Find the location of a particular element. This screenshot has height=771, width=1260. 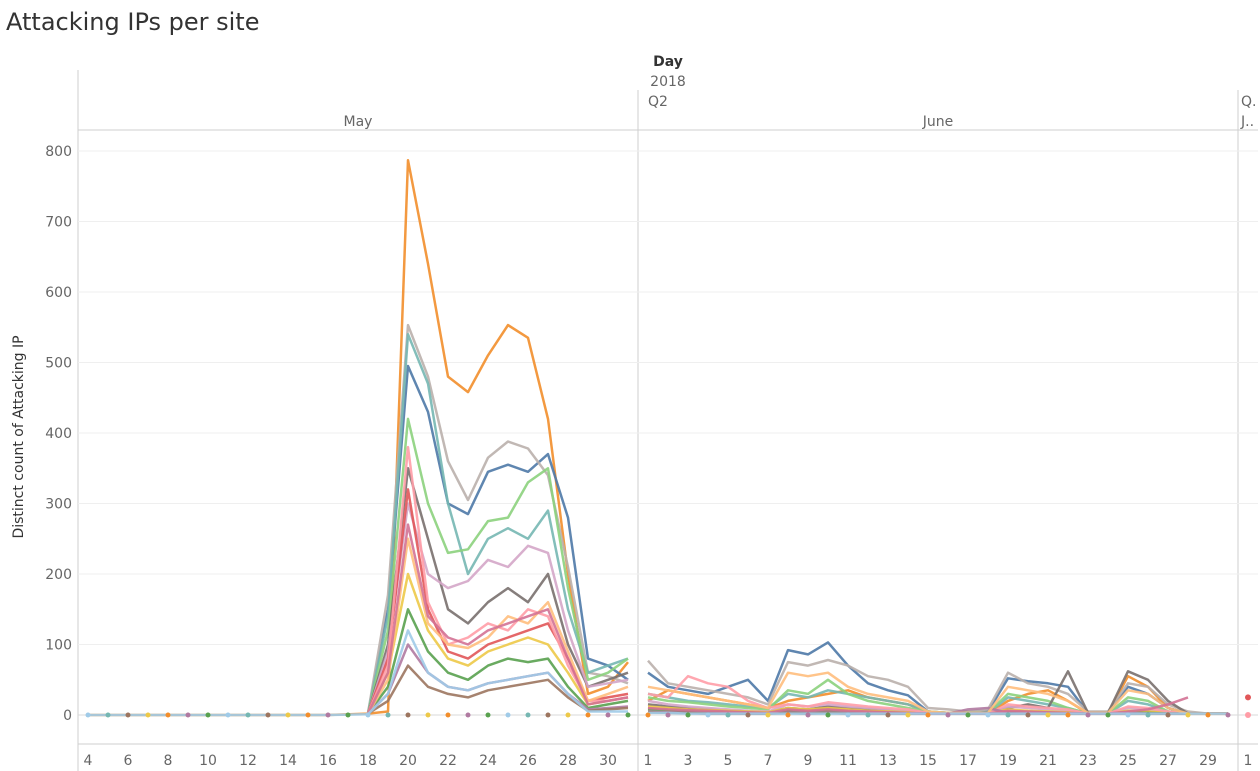

marker-july-high is located at coordinates (1248, 697).